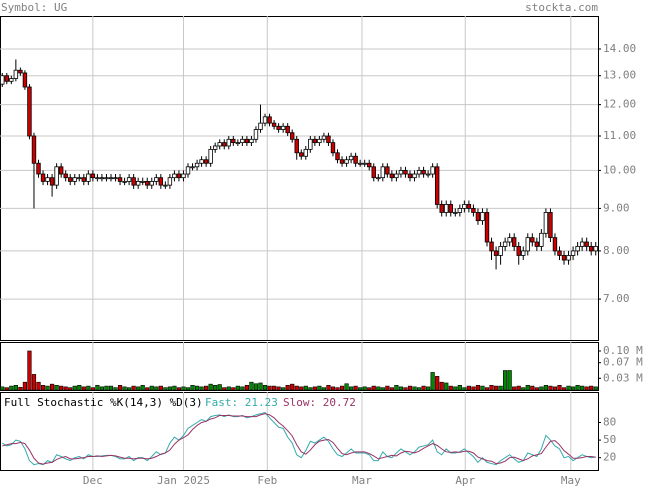 The width and height of the screenshot is (655, 486). I want to click on y-tick-label: 10.00, so click(619, 169).